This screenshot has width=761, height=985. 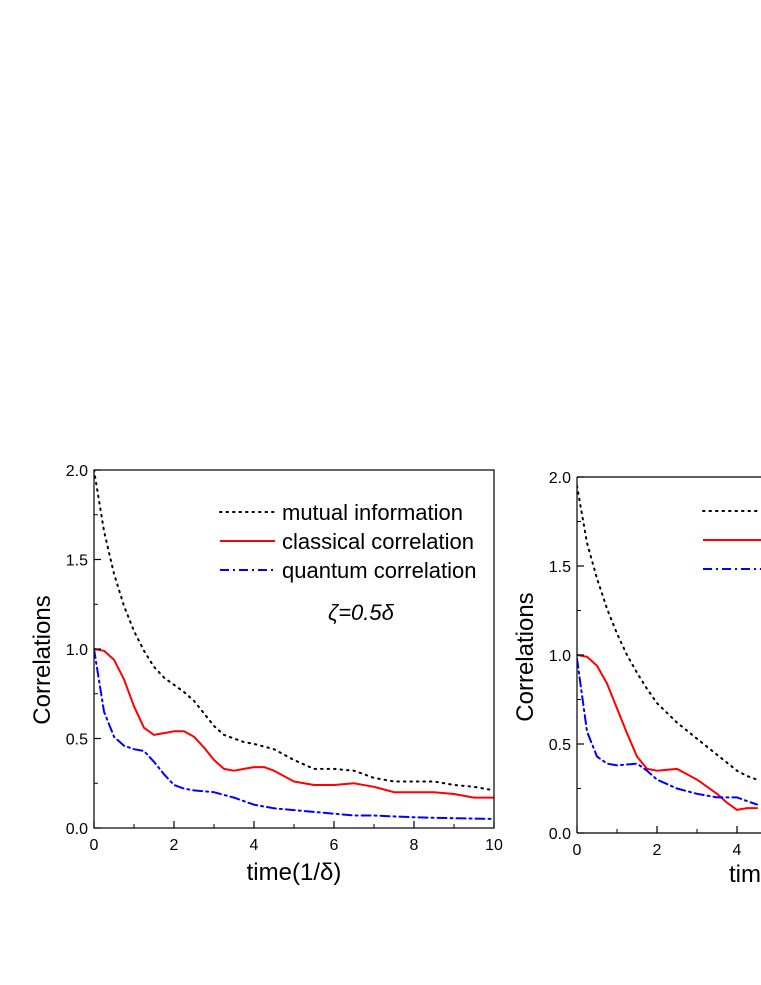 I want to click on left-y-tick-label: 1.5, so click(x=77, y=561).